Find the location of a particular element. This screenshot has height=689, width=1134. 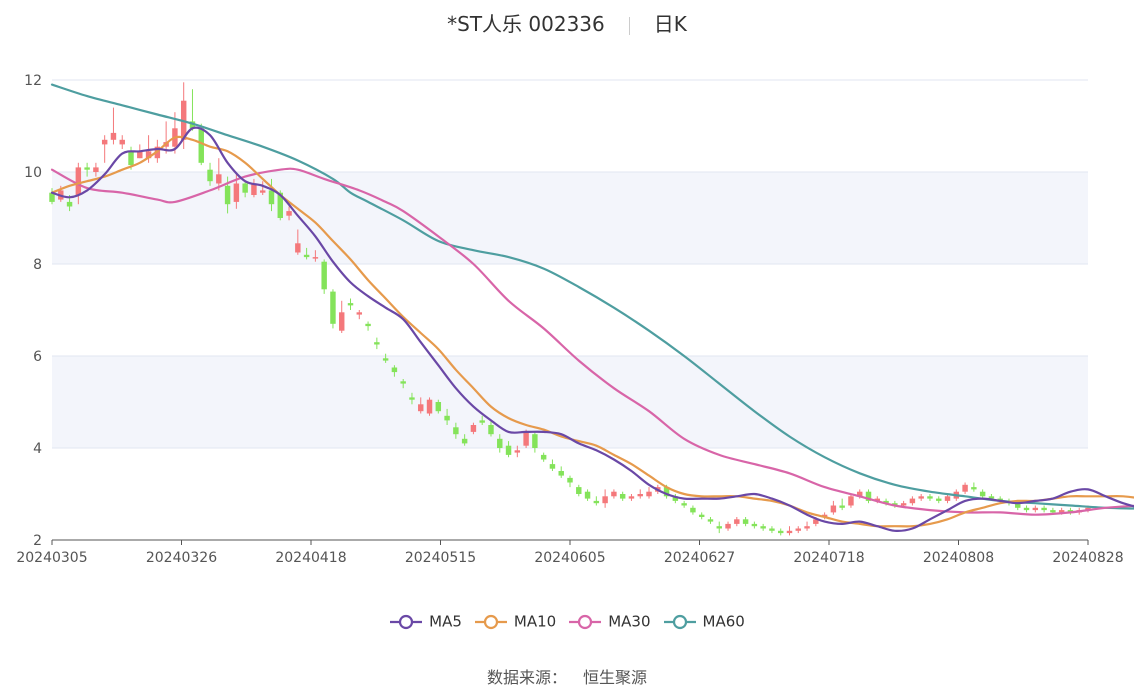

legend-label: MA60 is located at coordinates (723, 621).